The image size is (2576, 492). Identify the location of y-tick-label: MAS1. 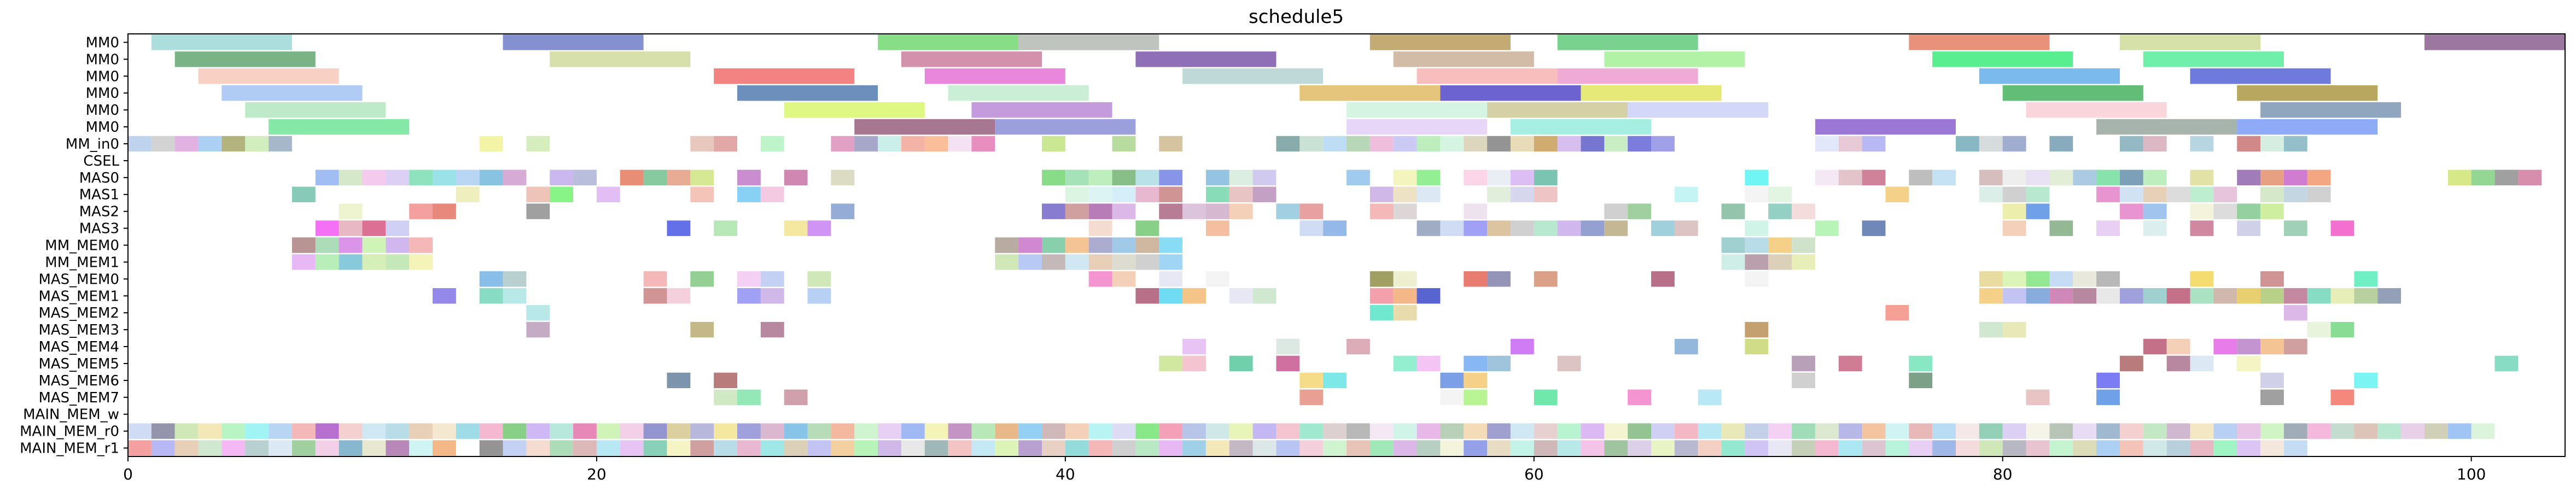
(99, 195).